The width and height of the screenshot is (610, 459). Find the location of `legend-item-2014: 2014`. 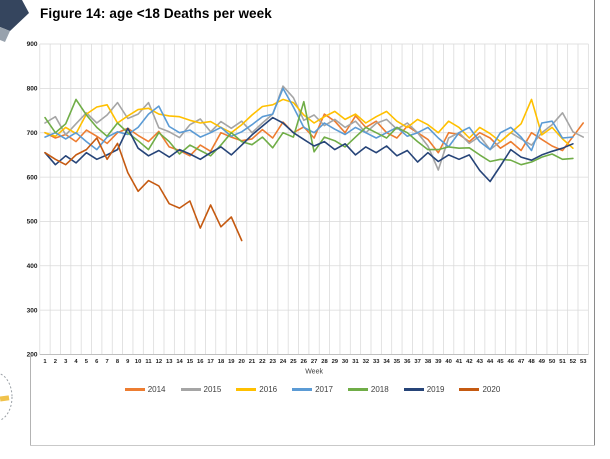

legend-item-2014: 2014 is located at coordinates (145, 389).